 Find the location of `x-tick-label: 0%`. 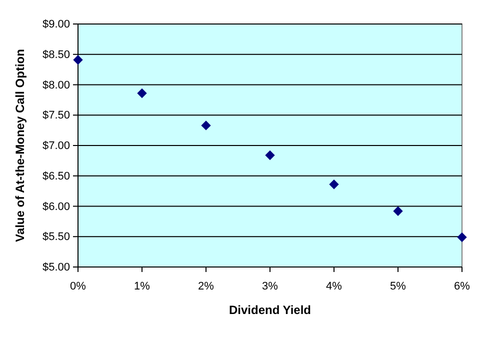

x-tick-label: 0% is located at coordinates (78, 286).